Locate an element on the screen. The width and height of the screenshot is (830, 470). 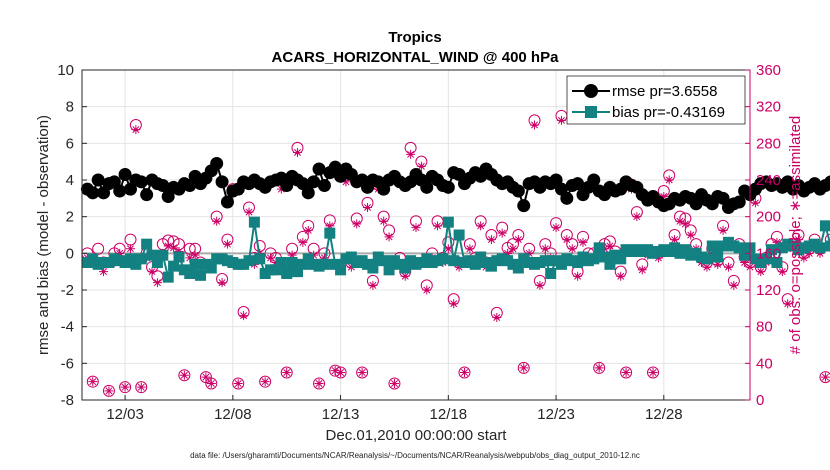
y2-axis-label: # of obs: o=possible; ∗=assimilated is located at coordinates (795, 235).